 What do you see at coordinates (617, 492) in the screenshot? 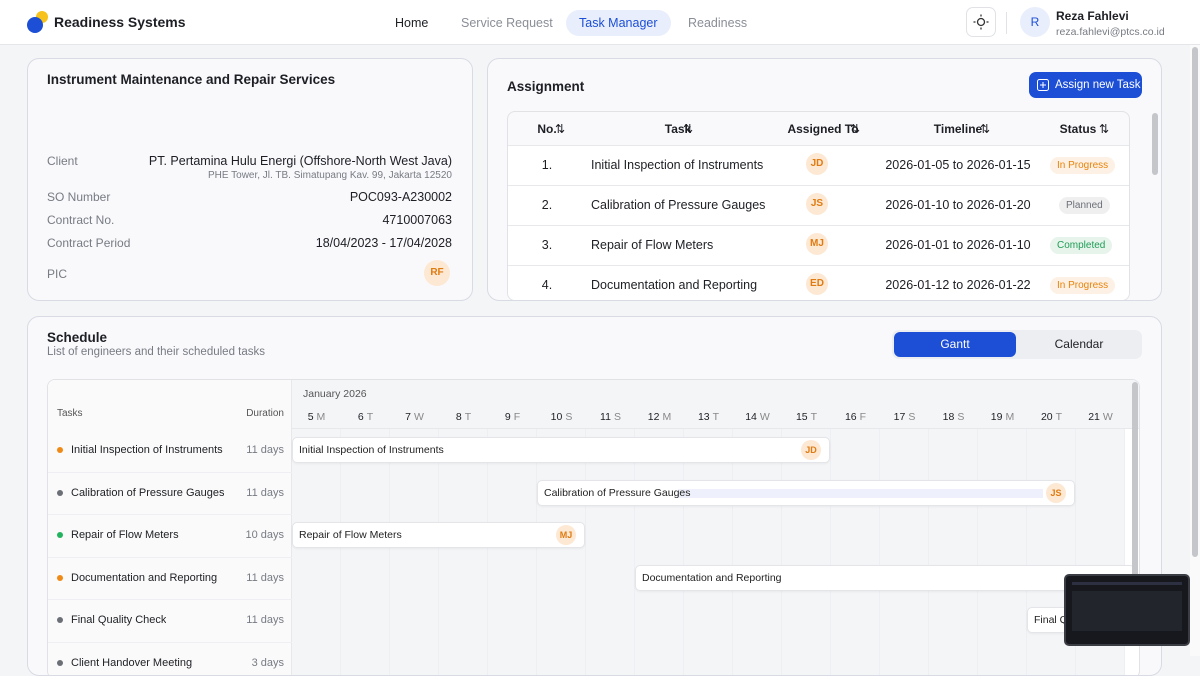
I see `bar-label: Calibration of Pressure Gauges` at bounding box center [617, 492].